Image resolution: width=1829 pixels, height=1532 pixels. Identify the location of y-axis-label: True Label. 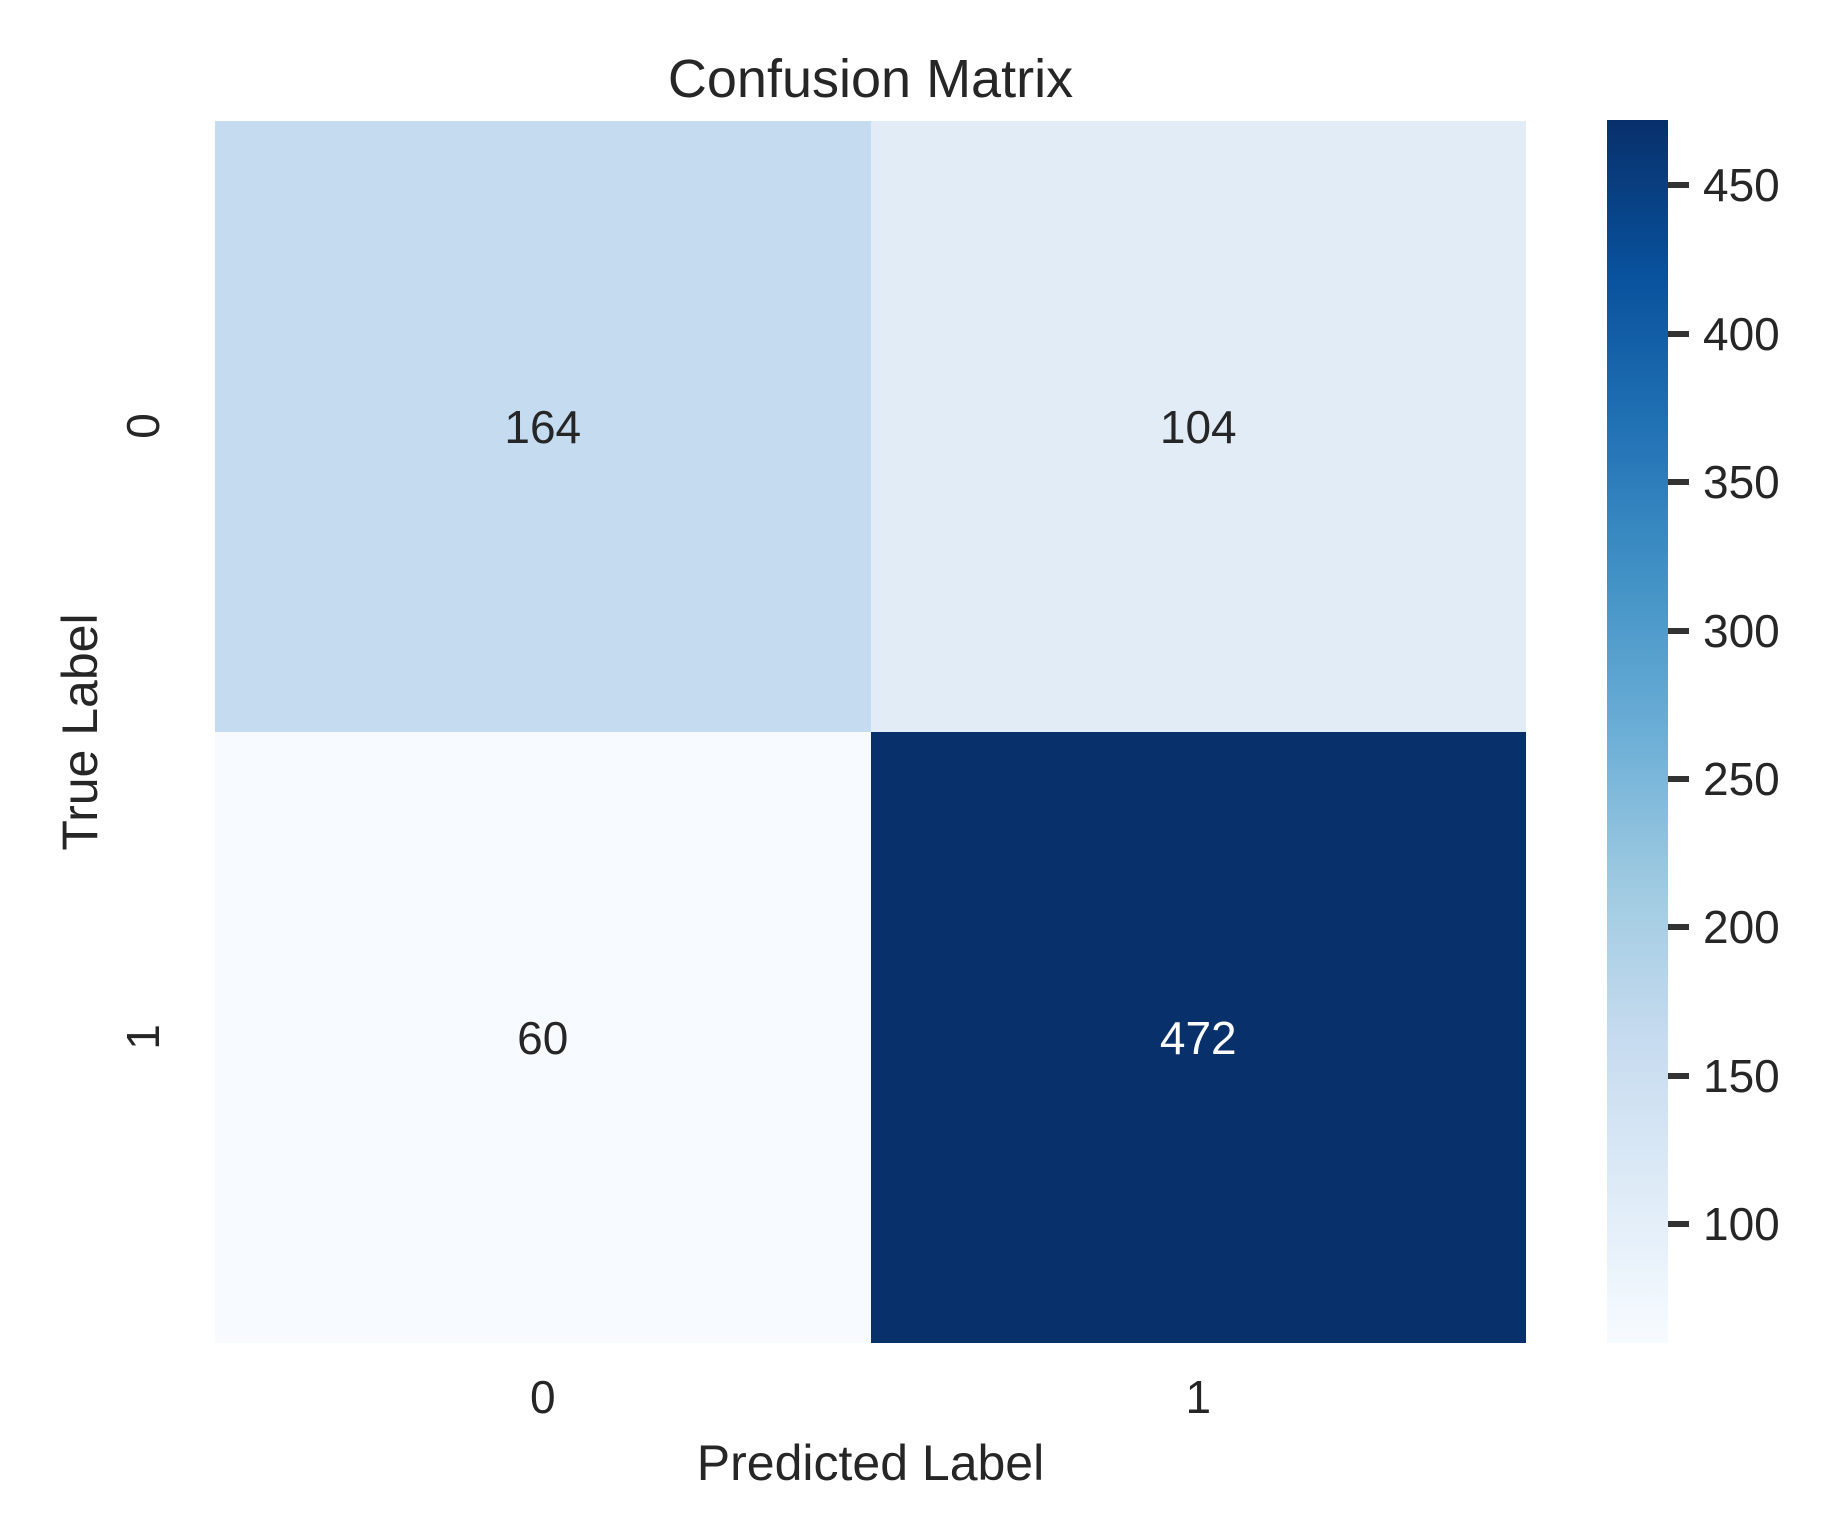
(80, 732).